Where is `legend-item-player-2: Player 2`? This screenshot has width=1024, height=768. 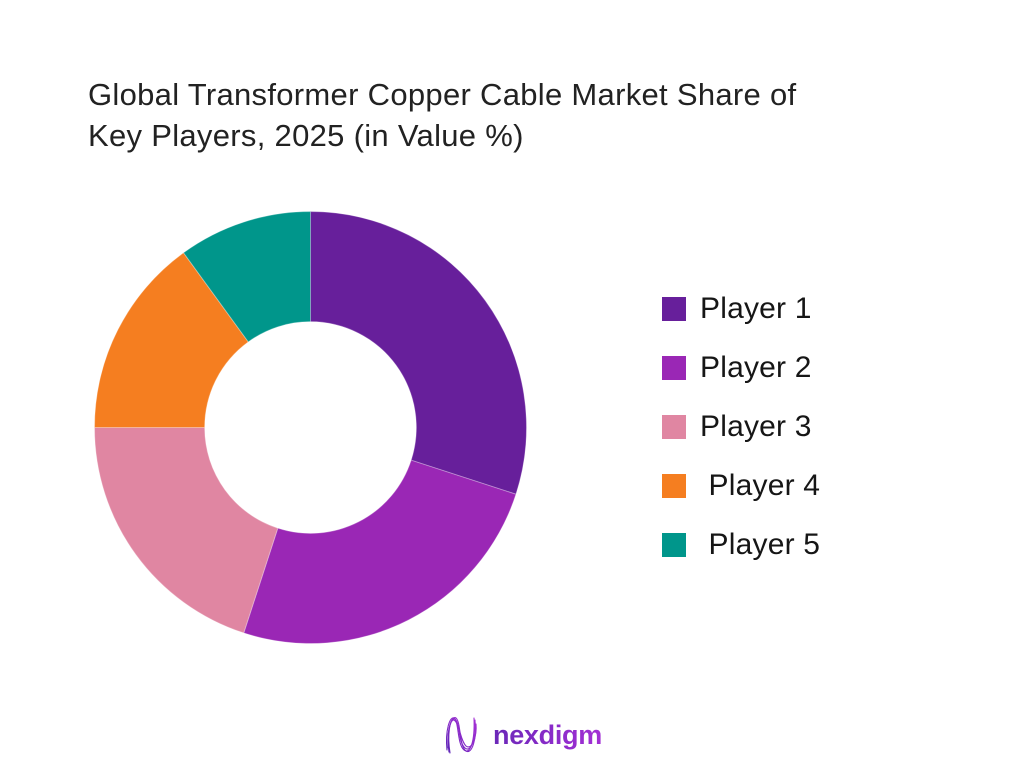
legend-item-player-2: Player 2 is located at coordinates (741, 367).